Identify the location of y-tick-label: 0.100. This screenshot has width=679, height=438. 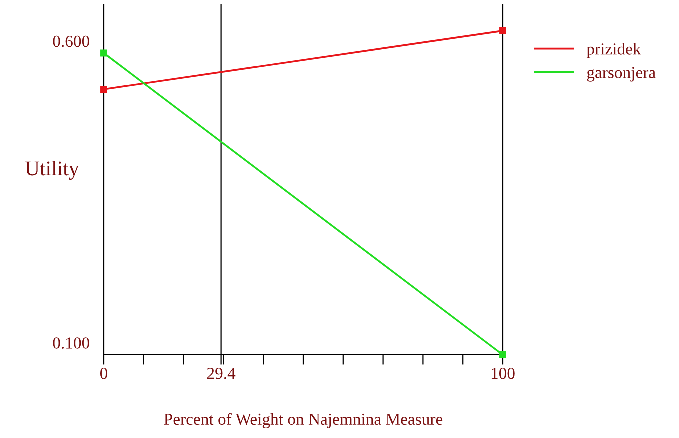
(71, 343).